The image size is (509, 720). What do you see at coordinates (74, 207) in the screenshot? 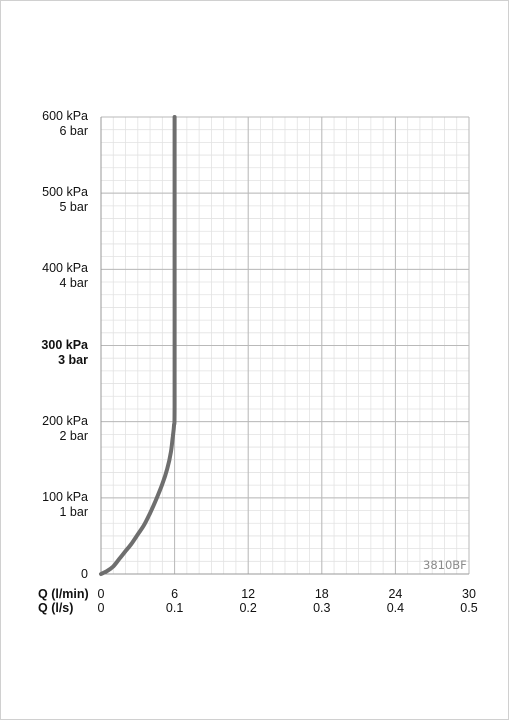
I see `y-tick-label-bar: 5 bar` at bounding box center [74, 207].